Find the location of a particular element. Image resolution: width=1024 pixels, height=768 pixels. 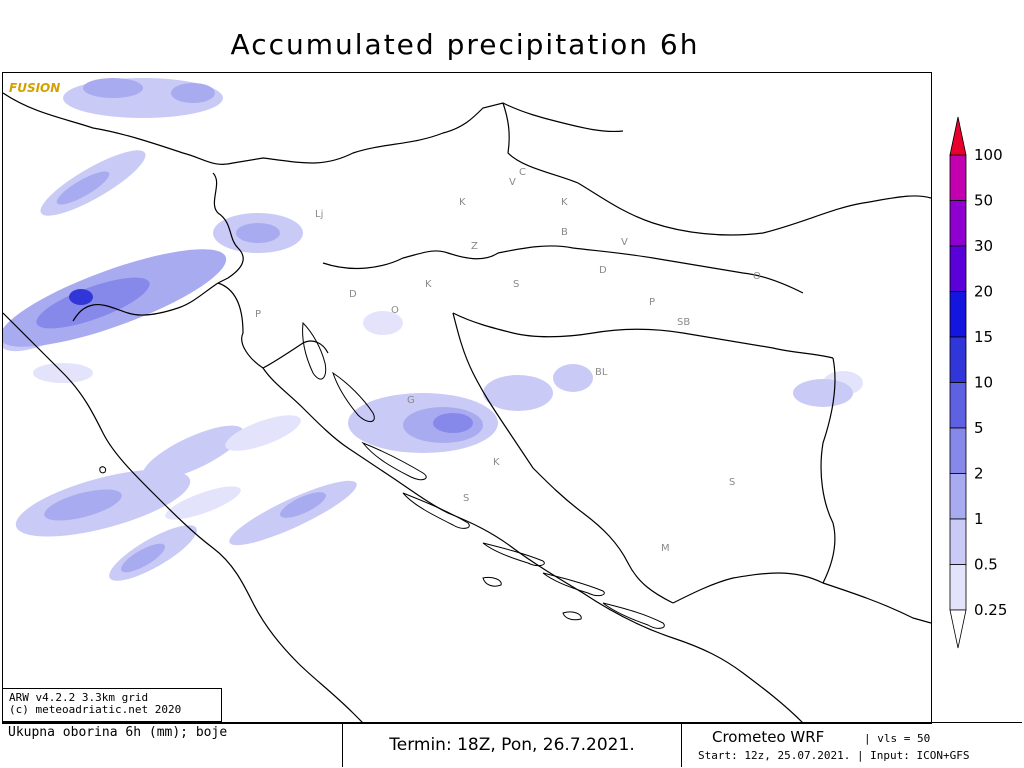

vertical-levels: | vls = 50 is located at coordinates (897, 738).